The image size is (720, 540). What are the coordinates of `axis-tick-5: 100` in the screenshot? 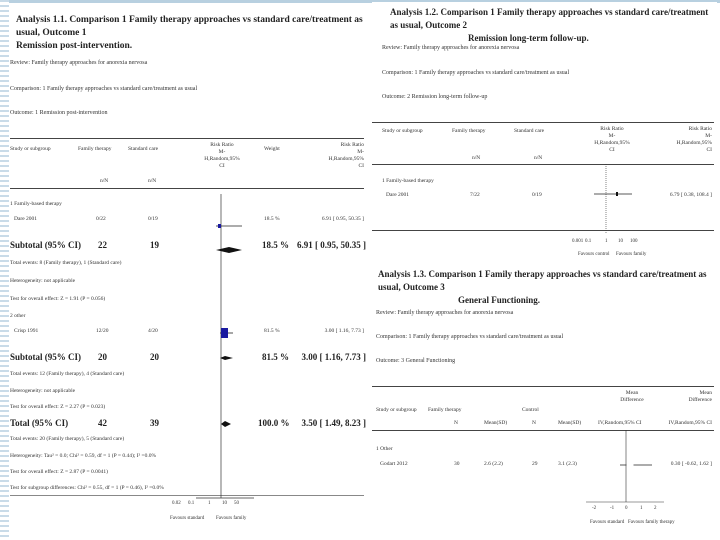 It's located at (634, 241).